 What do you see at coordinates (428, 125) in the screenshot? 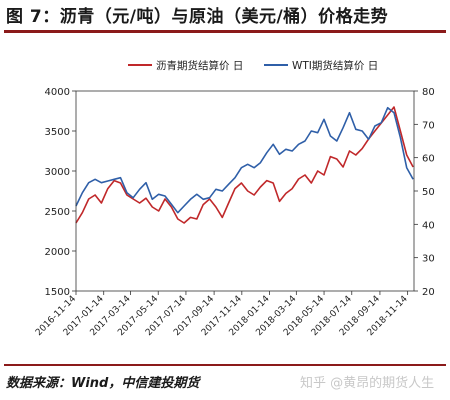
I see `y-right-tick-label: 70` at bounding box center [428, 125].